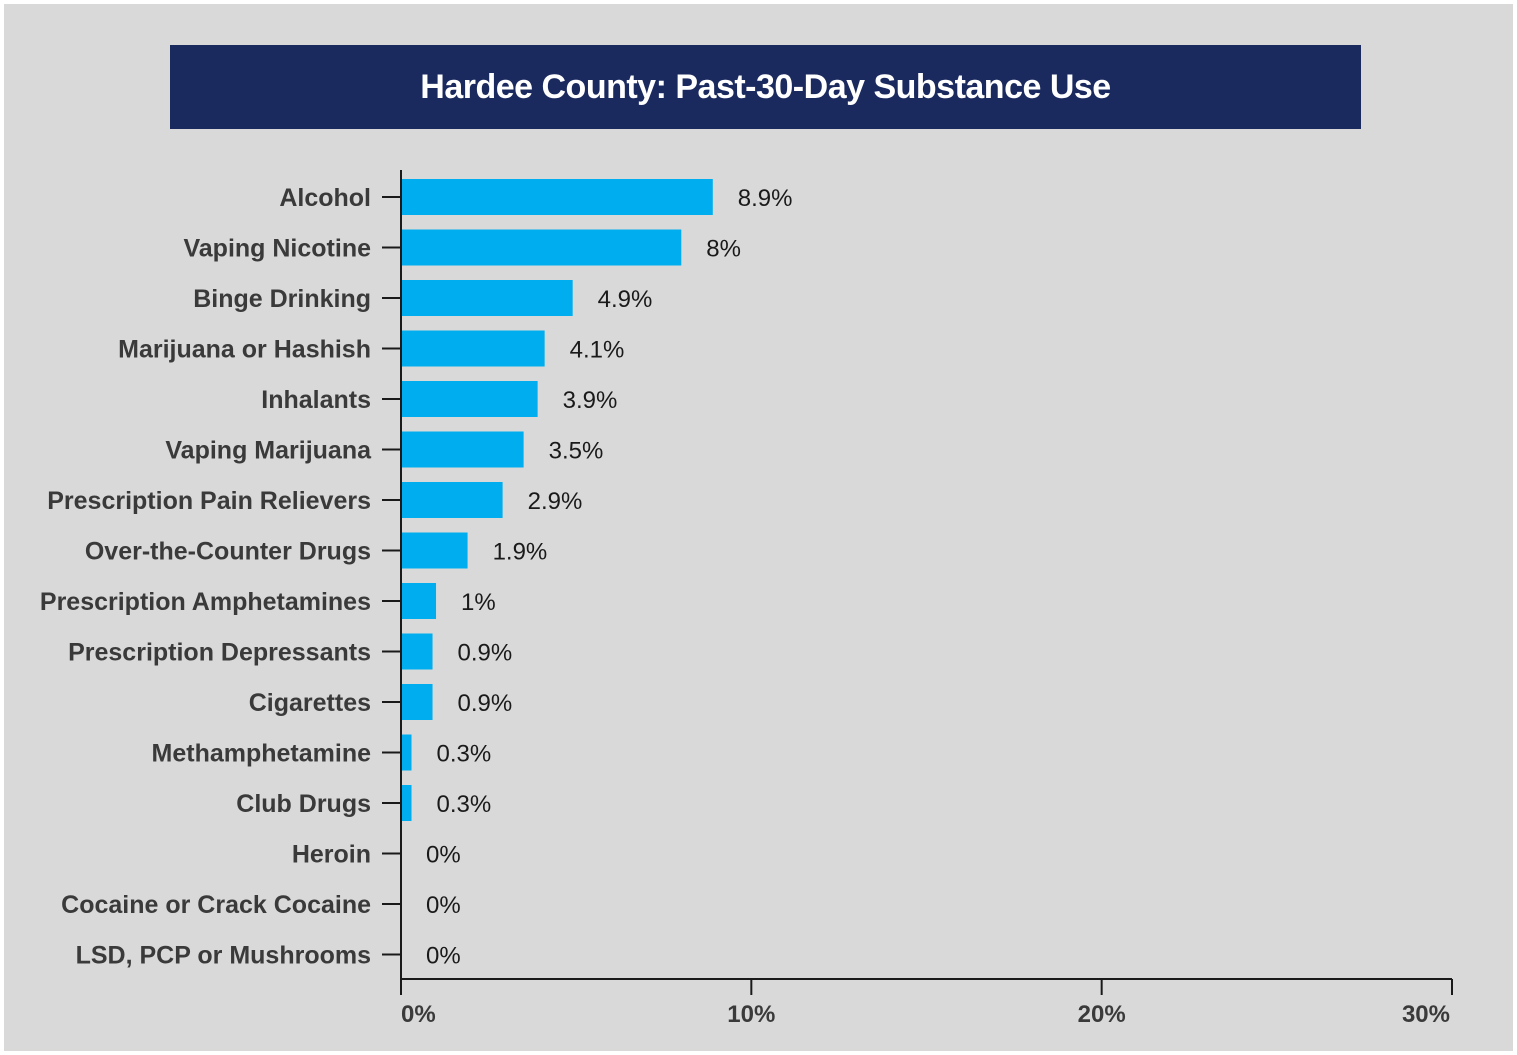 The image size is (1517, 1055). I want to click on x-tick-label: 30%, so click(1426, 1014).